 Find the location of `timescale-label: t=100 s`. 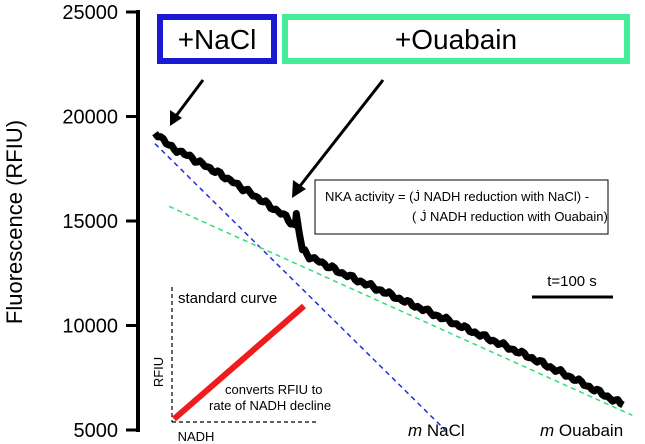

timescale-label: t=100 s is located at coordinates (572, 281).